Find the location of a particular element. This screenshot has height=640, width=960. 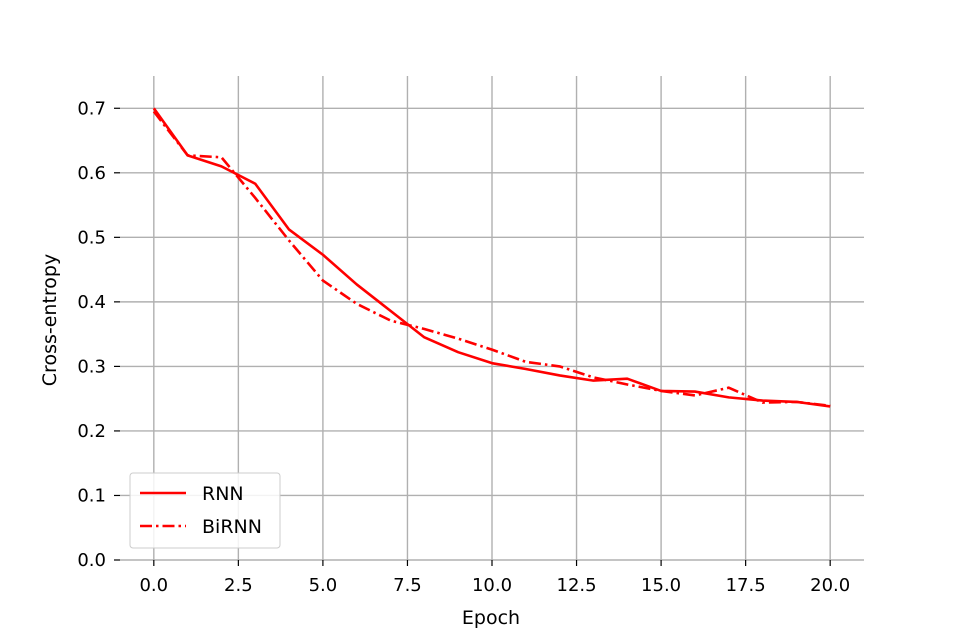

x-tick-label: 5.0 is located at coordinates (323, 585).